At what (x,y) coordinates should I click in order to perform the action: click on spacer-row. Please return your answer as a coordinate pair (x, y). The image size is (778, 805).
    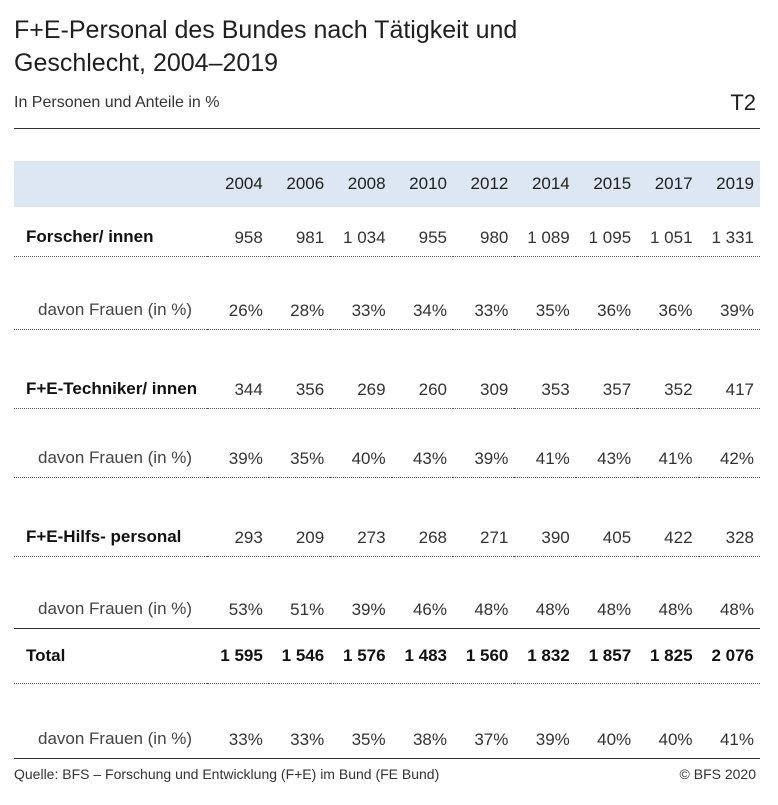
    Looking at the image, I should click on (387, 211).